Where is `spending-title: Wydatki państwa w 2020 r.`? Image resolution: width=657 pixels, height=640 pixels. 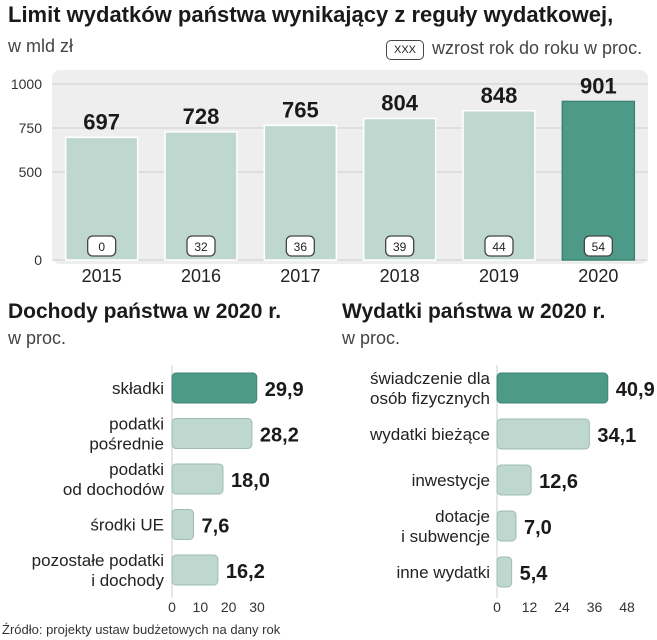
spending-title: Wydatki państwa w 2020 r. is located at coordinates (474, 311).